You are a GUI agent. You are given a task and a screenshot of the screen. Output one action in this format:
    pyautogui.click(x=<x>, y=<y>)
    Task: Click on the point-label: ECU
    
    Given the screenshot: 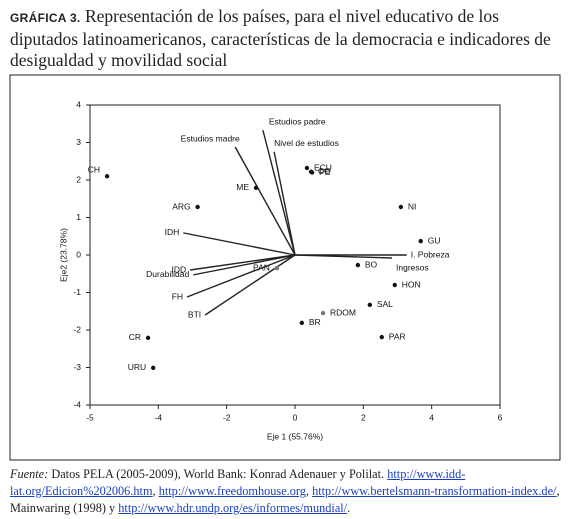 What is the action you would take?
    pyautogui.click(x=323, y=167)
    